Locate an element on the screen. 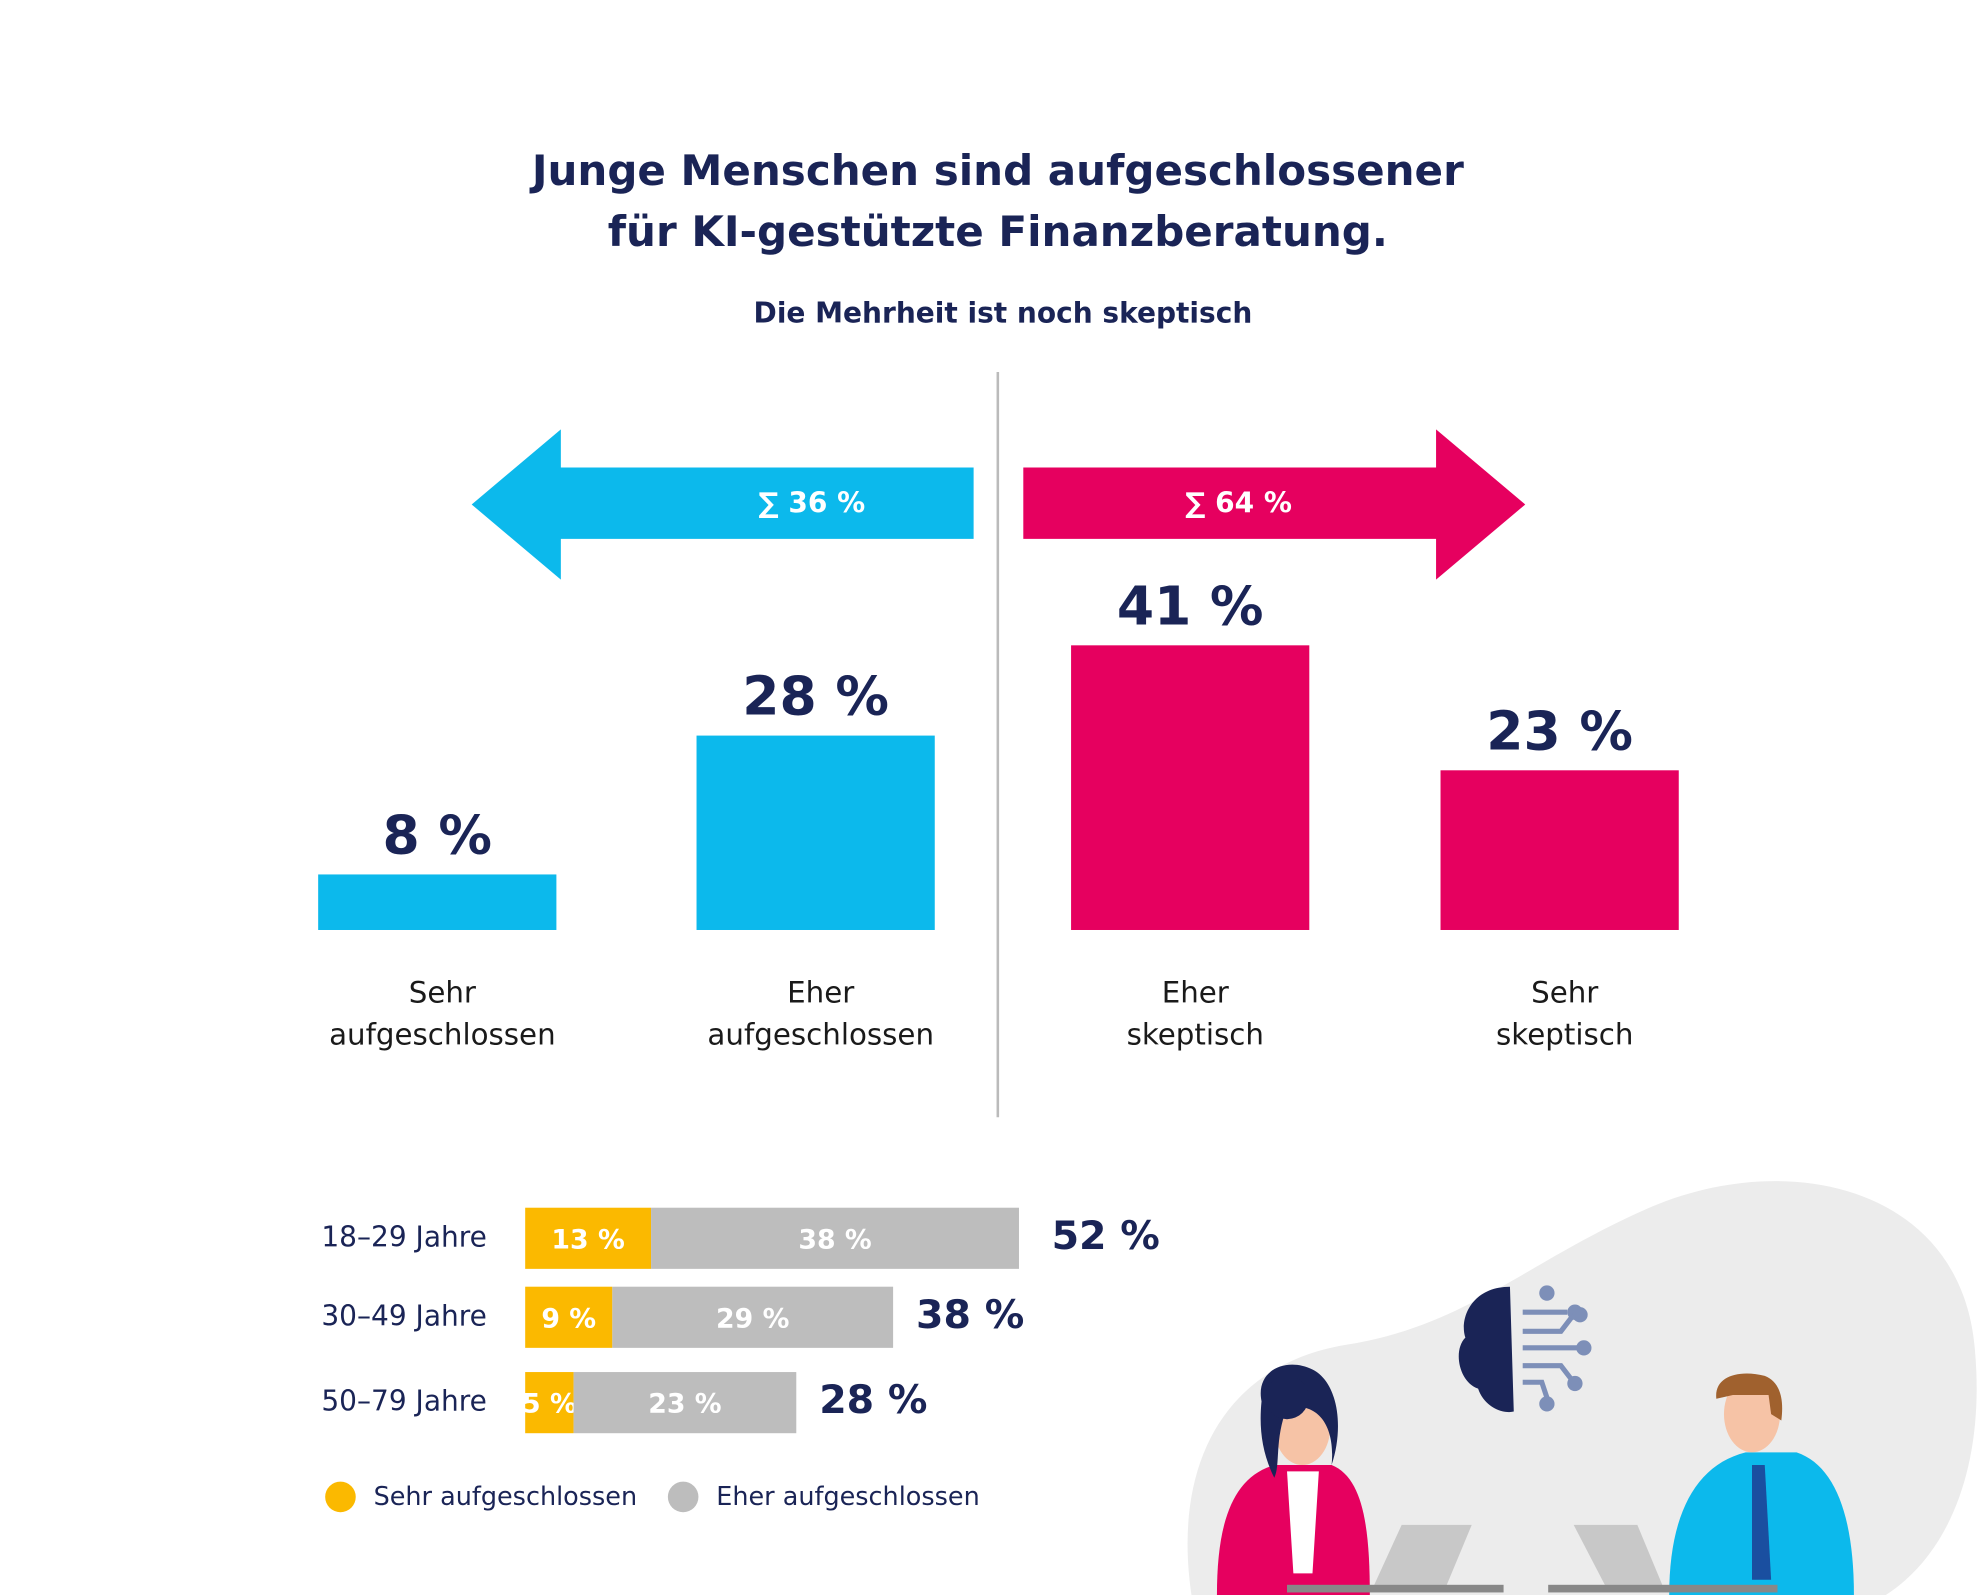 This screenshot has height=1595, width=1988. age-label: 30–49 Jahre is located at coordinates (404, 1315).